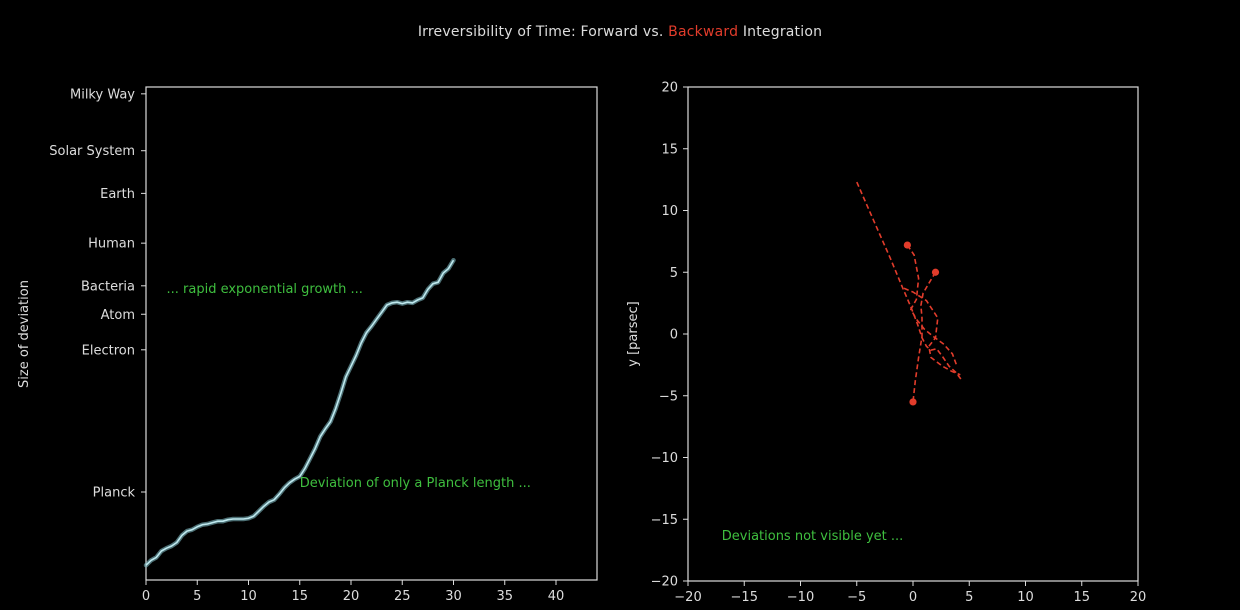  I want to click on right-x-tick-label: −10, so click(800, 597).